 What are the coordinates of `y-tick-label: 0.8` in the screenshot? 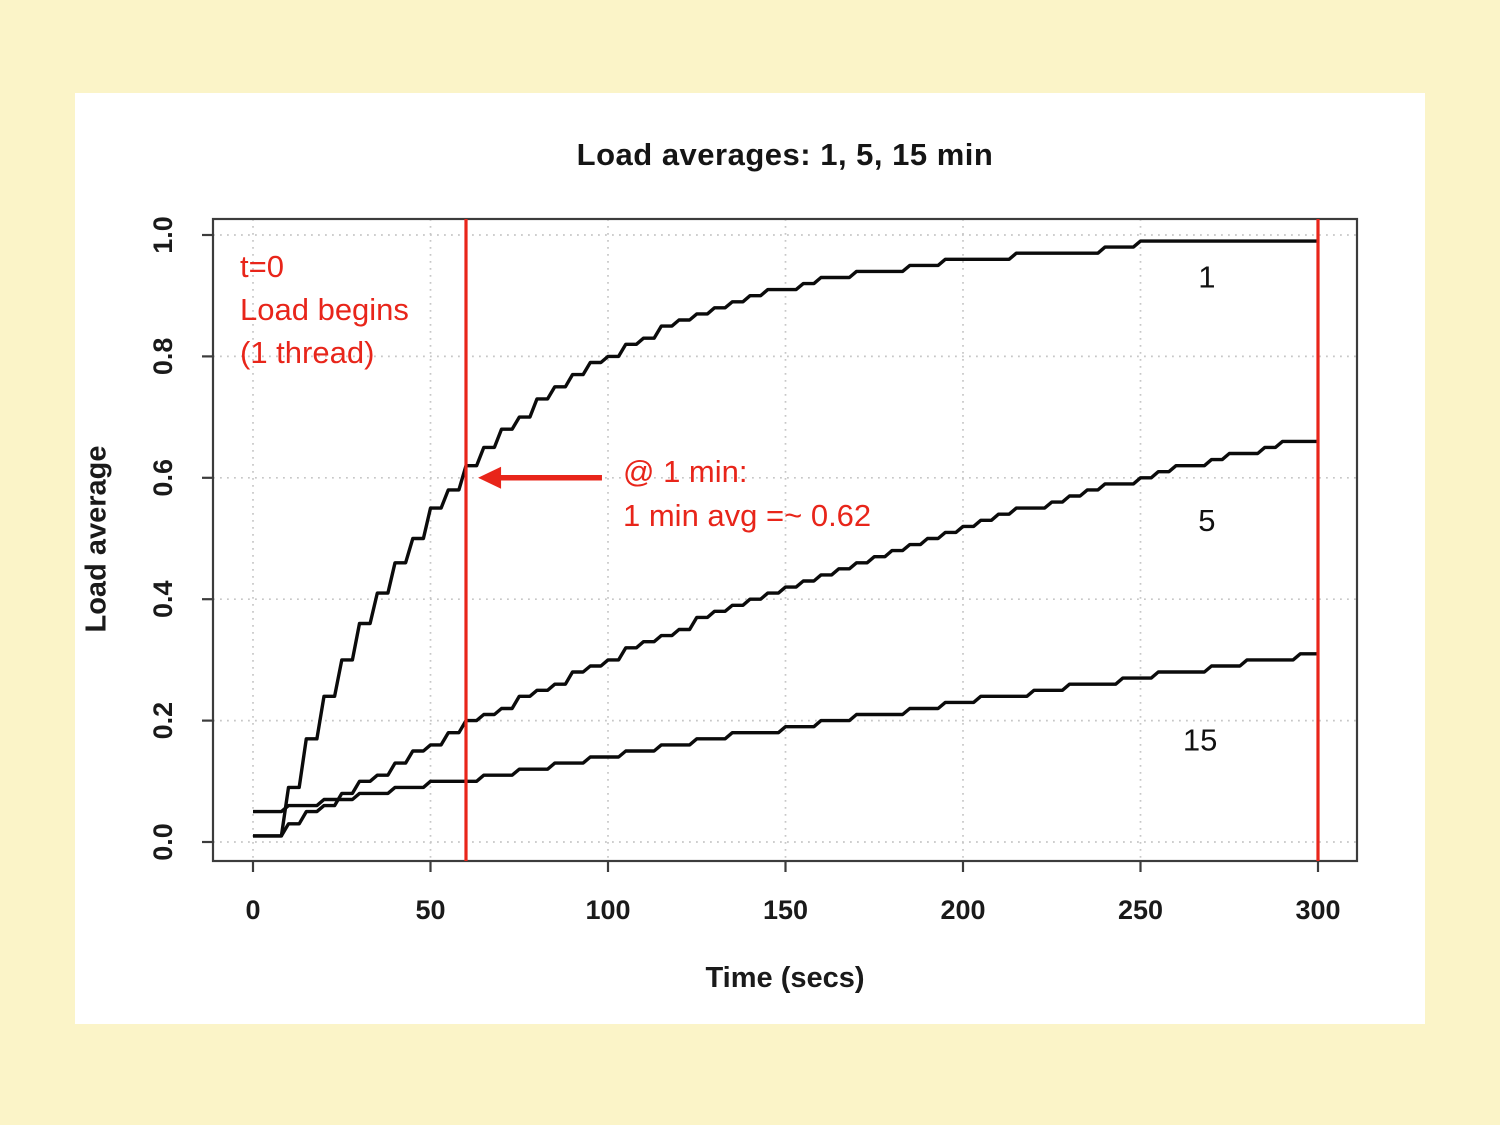 It's located at (163, 357).